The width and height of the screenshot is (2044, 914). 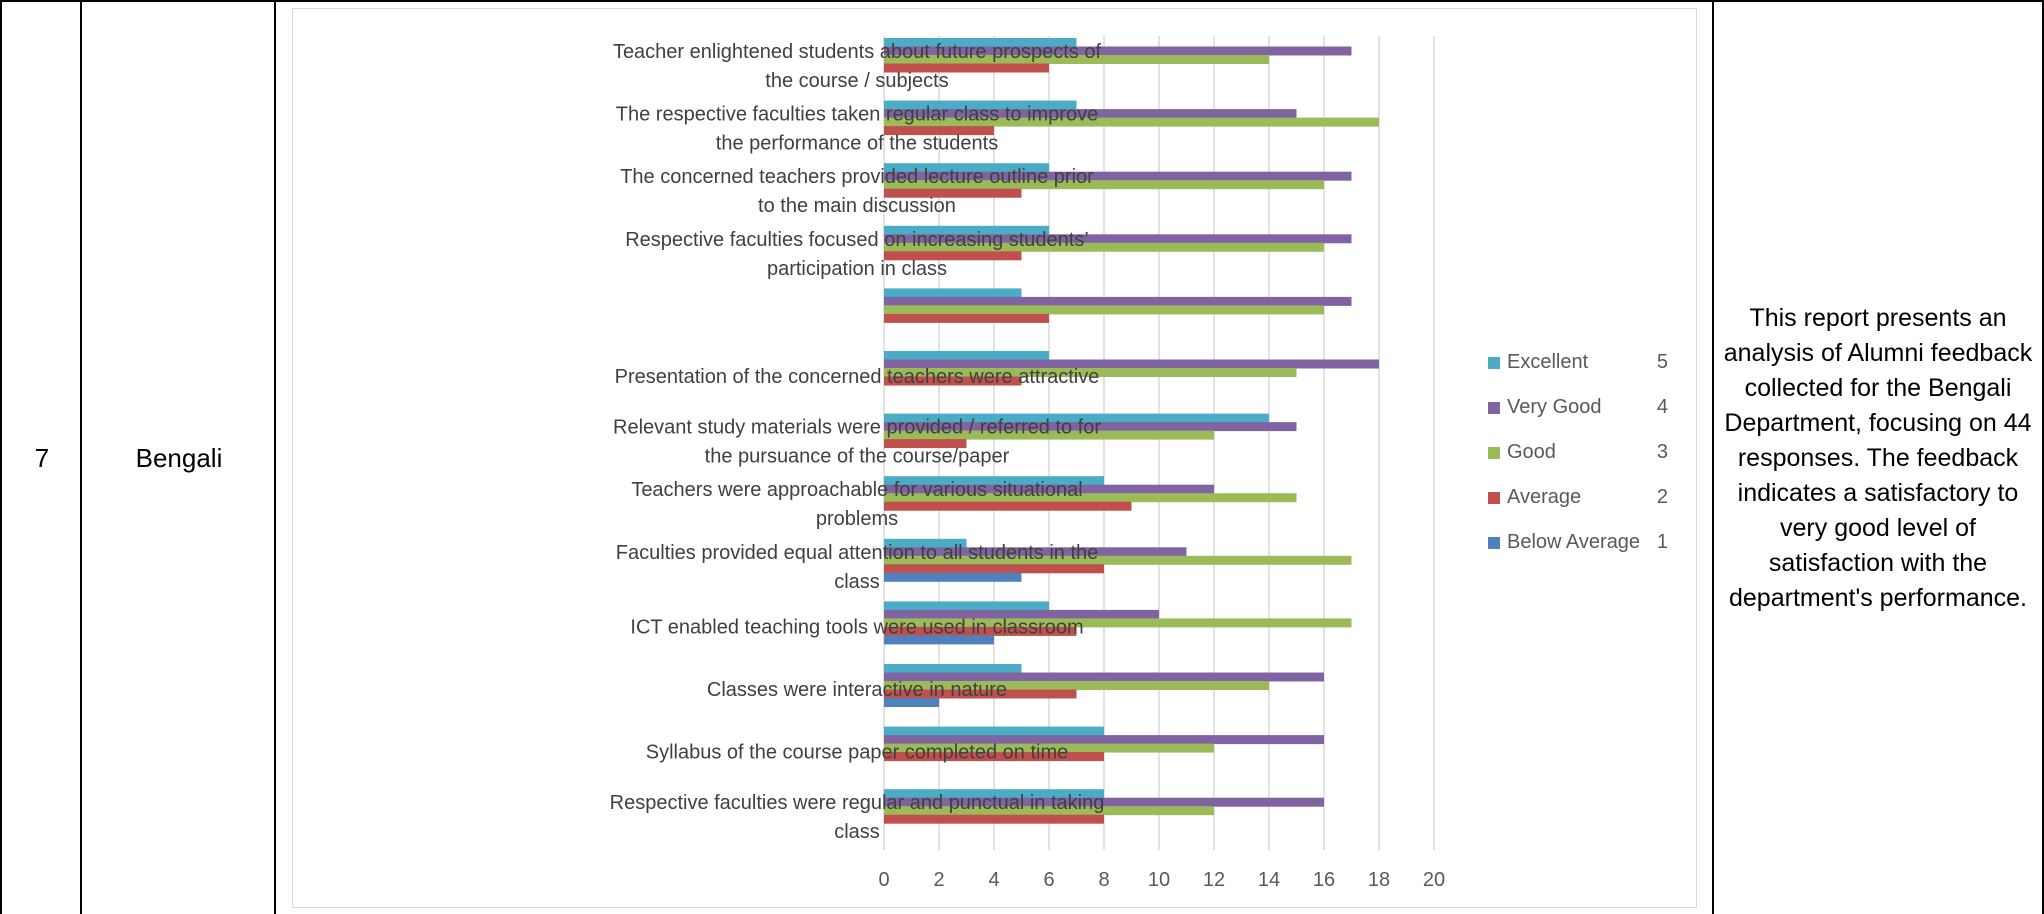 I want to click on x-tick-label: 6, so click(x=1048, y=880).